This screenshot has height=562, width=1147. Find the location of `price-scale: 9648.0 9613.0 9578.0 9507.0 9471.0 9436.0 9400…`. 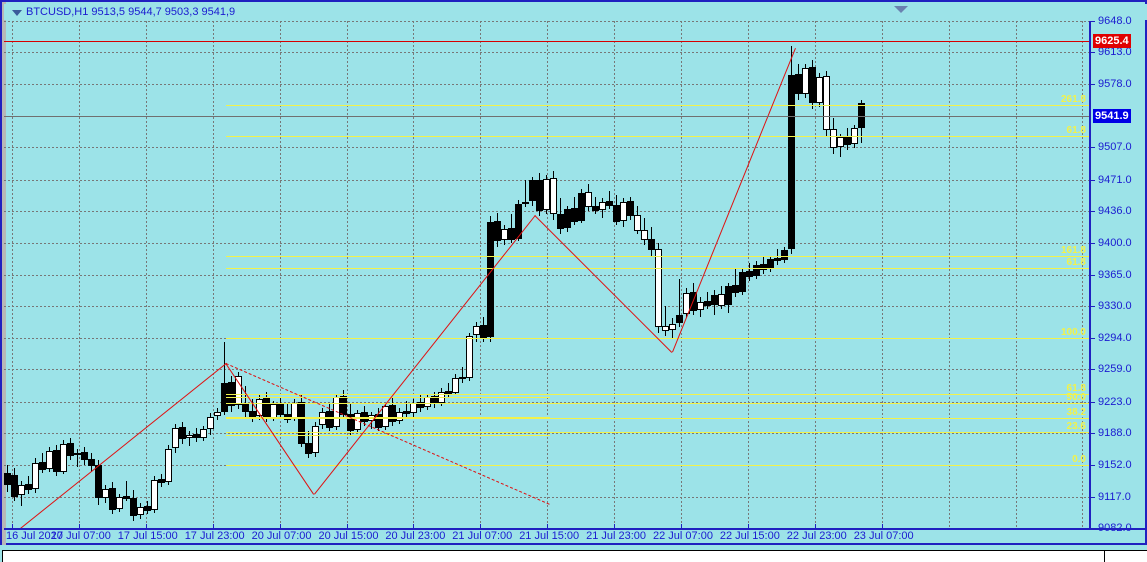

price-scale: 9648.0 9613.0 9578.0 9507.0 9471.0 9436.0 9400… is located at coordinates (1118, 274).